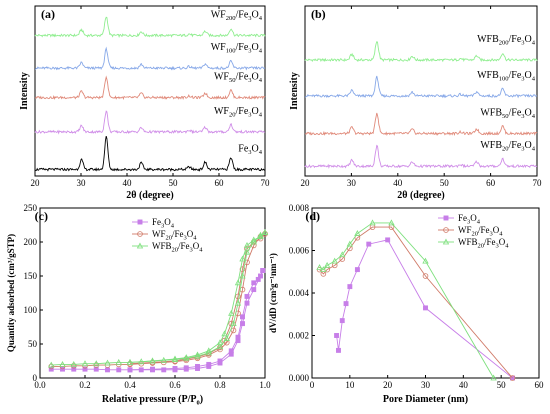 This screenshot has width=550, height=414. Describe the element at coordinates (84, 385) in the screenshot. I see `x-tick-label: 0.2` at that location.